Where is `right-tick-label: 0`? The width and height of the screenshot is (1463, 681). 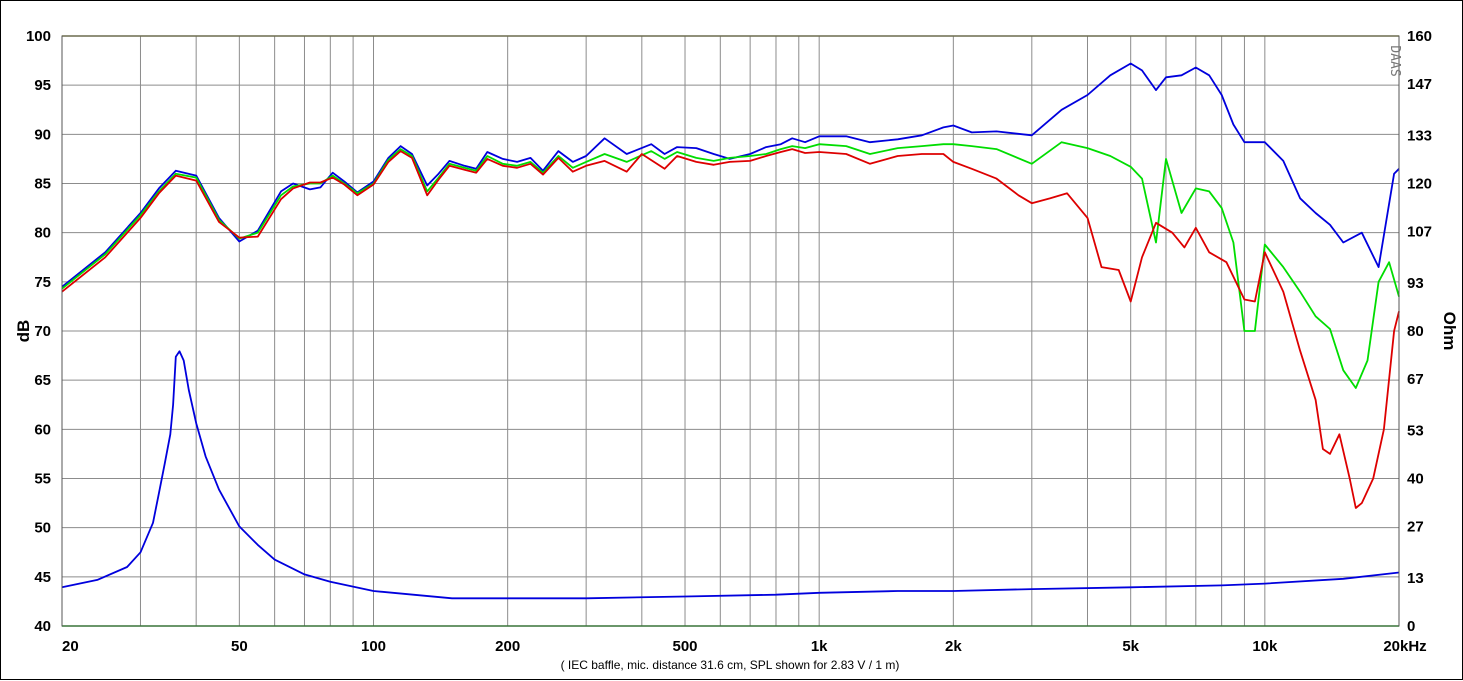
right-tick-label: 0 is located at coordinates (1411, 626).